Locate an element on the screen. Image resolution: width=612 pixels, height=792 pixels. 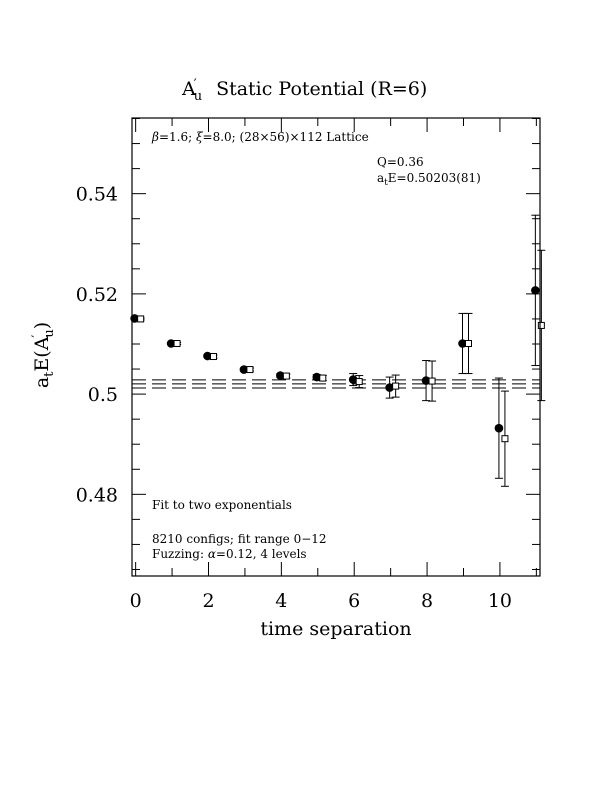
y-axis-title: atE(A′u) is located at coordinates (43, 355).